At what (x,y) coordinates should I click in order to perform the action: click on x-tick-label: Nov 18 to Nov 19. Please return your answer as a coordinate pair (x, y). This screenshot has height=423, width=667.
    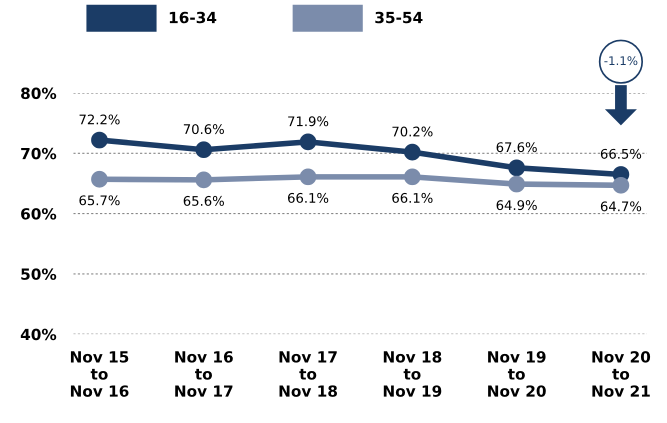
    Looking at the image, I should click on (413, 374).